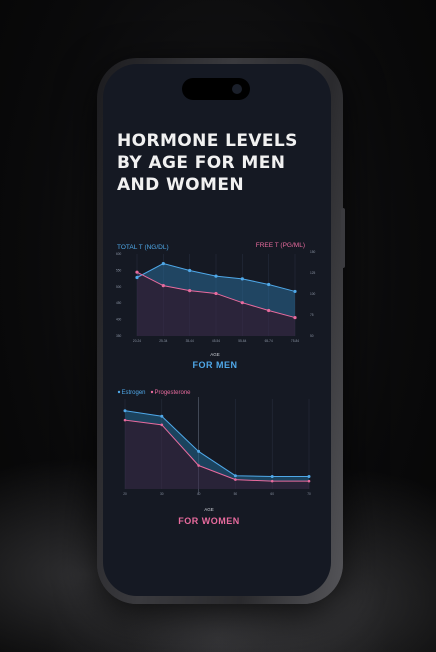 Image resolution: width=436 pixels, height=652 pixels. I want to click on men-y-left-tick-label: 550, so click(119, 270).